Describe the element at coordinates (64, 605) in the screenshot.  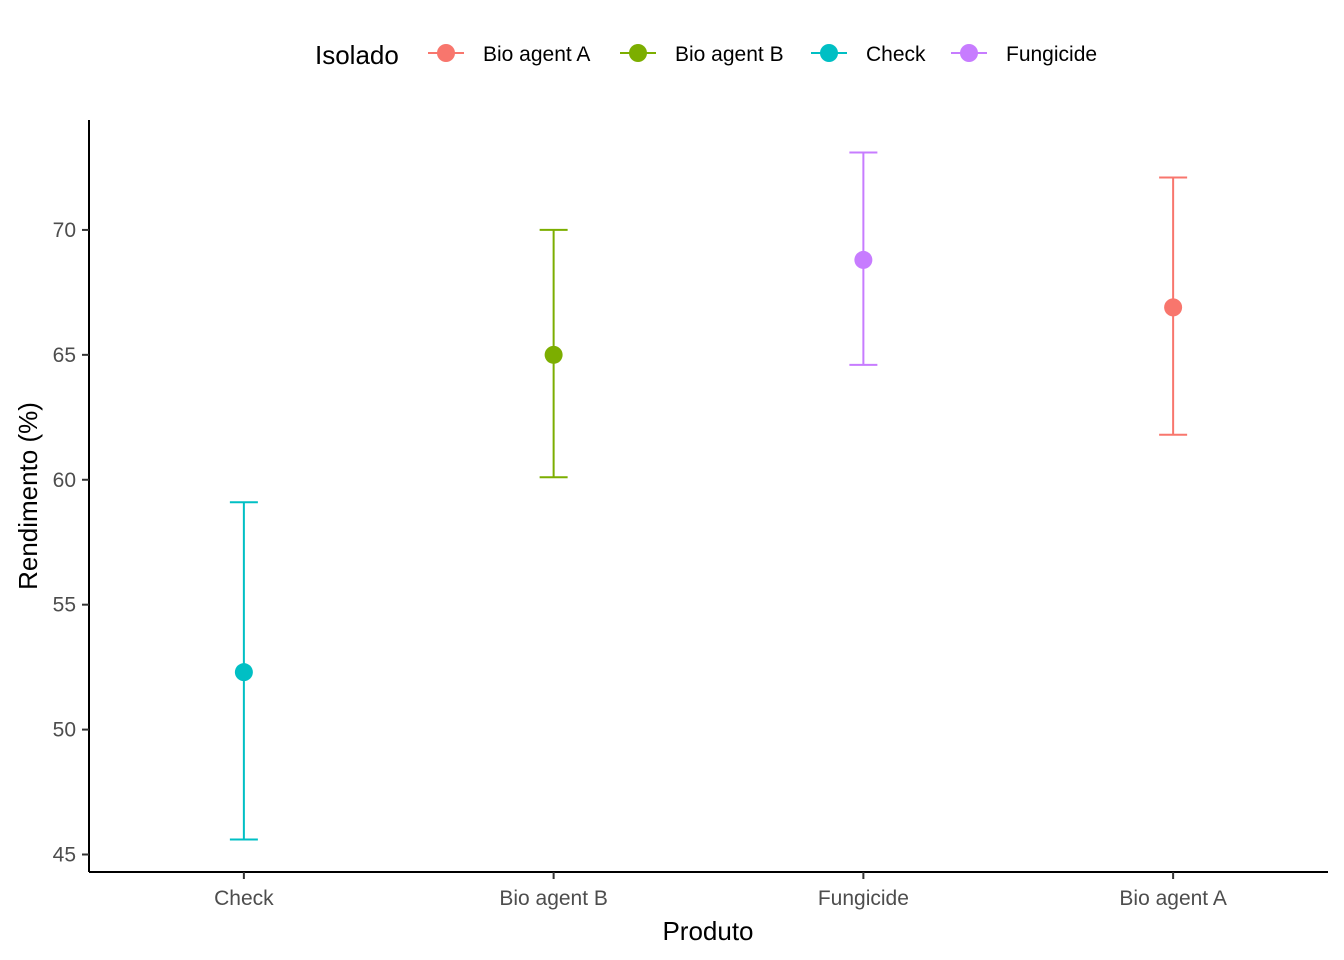
I see `y-tick-label: 55` at that location.